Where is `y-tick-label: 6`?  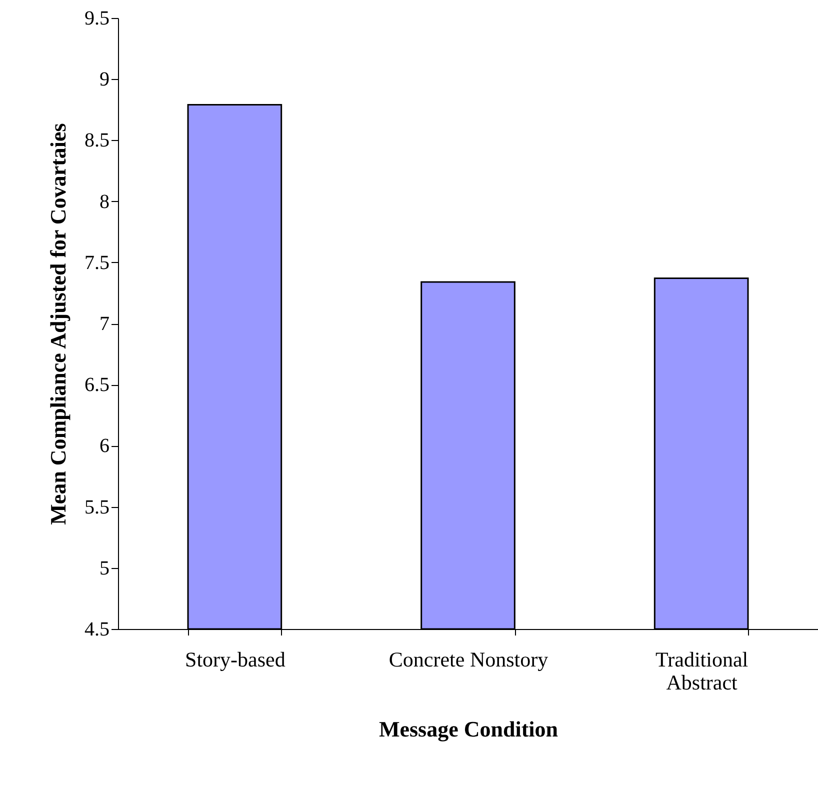 y-tick-label: 6 is located at coordinates (105, 446).